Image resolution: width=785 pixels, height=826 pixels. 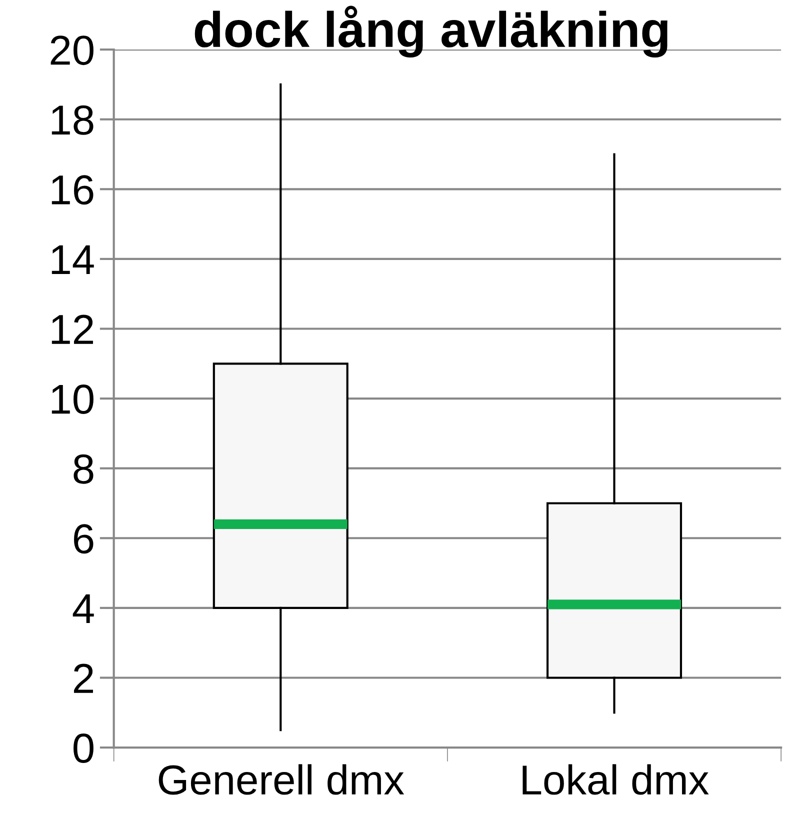 What do you see at coordinates (281, 779) in the screenshot?
I see `x-tick-label: Generell dmx` at bounding box center [281, 779].